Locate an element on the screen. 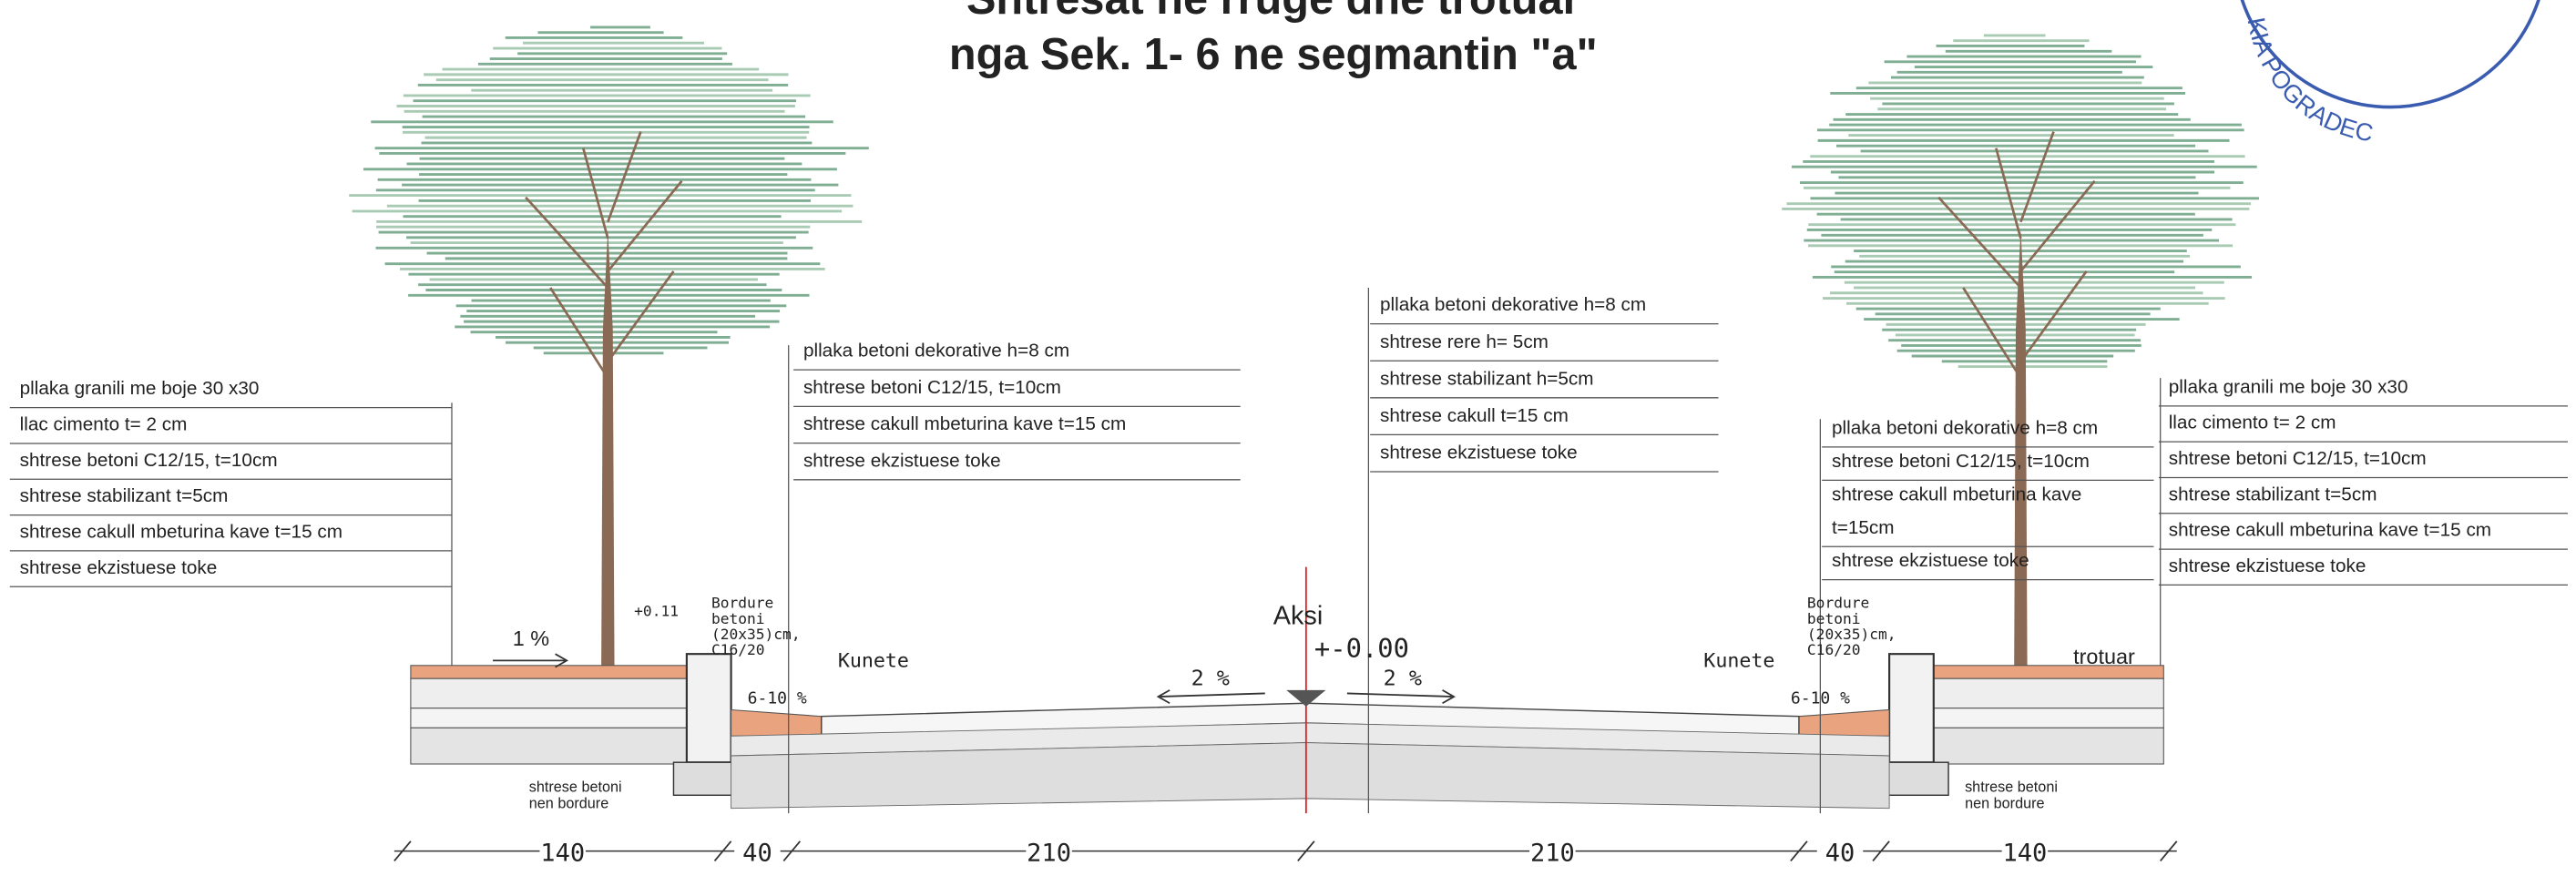 The width and height of the screenshot is (2576, 876). layer-label: shtrese rere h= 5cm is located at coordinates (1464, 342).